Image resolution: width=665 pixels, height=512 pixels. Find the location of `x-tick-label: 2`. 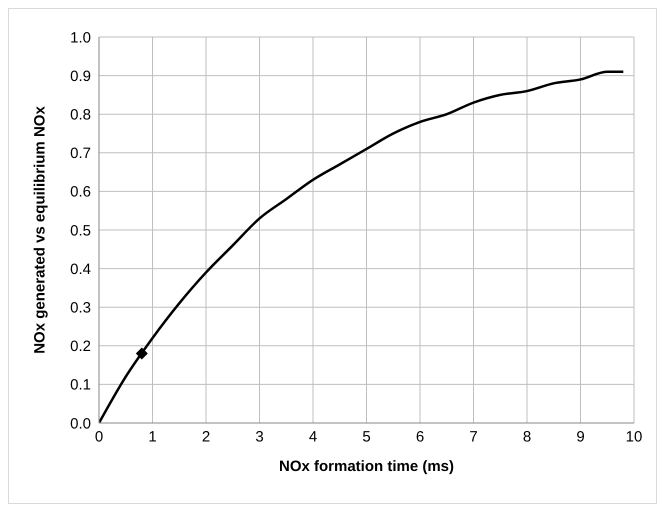

x-tick-label: 2 is located at coordinates (206, 437).